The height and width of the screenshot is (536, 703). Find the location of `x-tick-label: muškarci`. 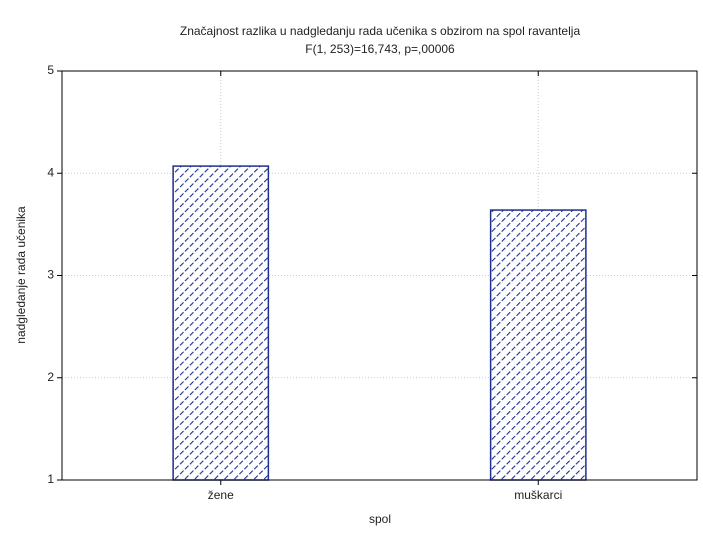

x-tick-label: muškarci is located at coordinates (538, 495).